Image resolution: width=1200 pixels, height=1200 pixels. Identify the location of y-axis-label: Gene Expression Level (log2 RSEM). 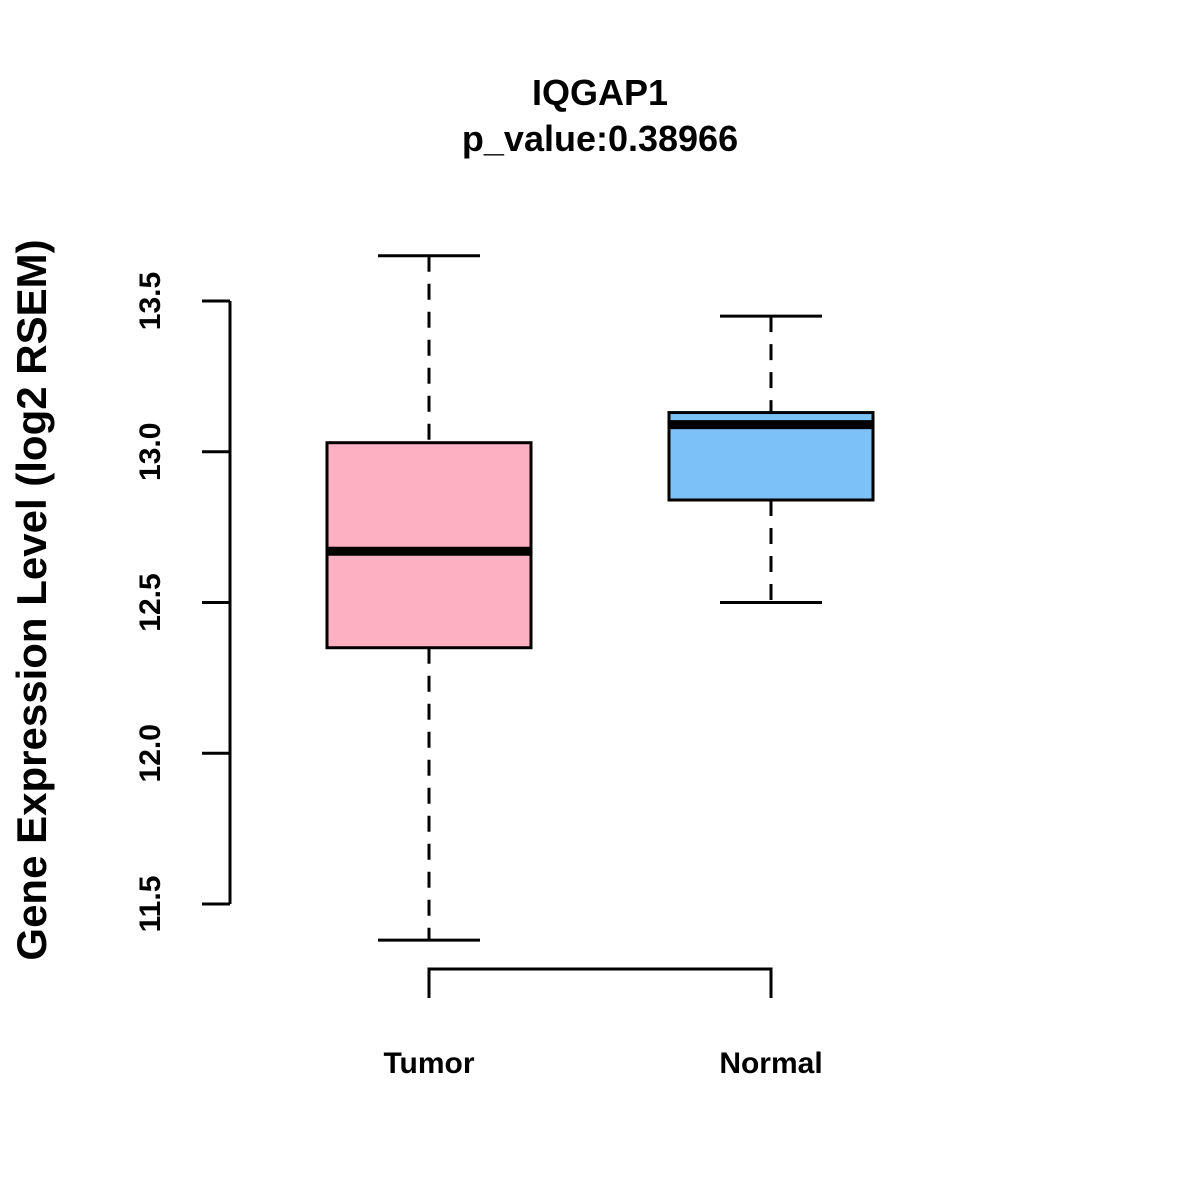
(31, 599).